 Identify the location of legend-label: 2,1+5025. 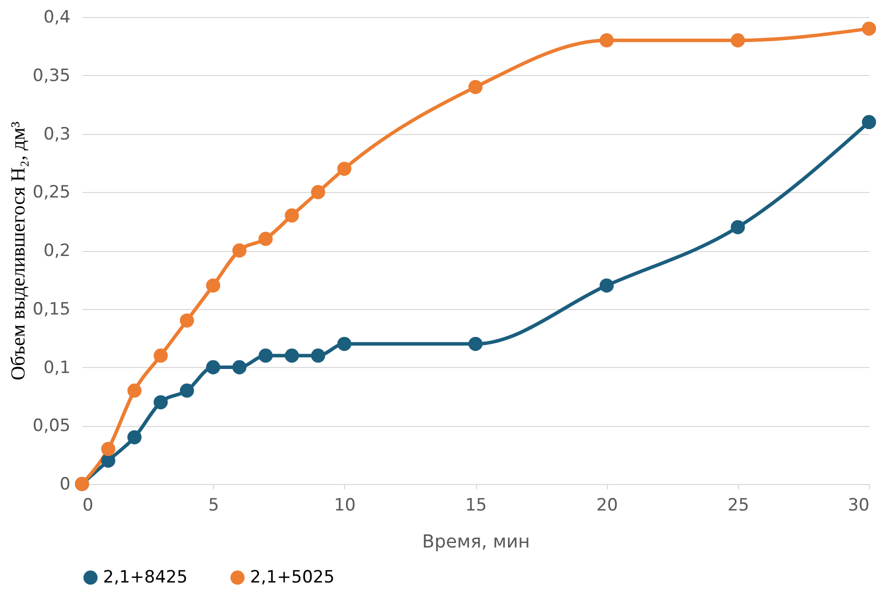
(292, 578).